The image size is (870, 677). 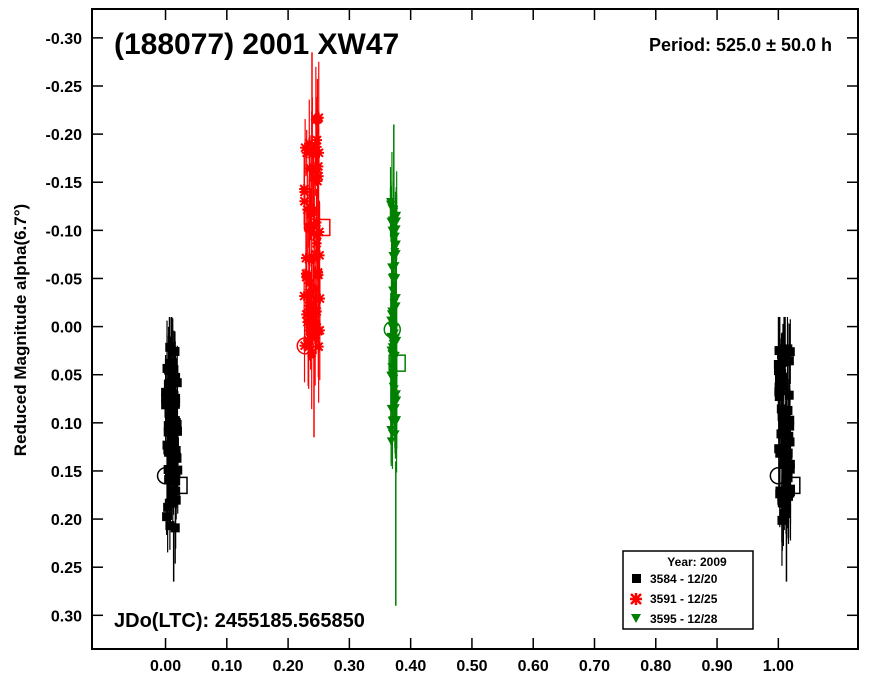 I want to click on x-tick-label: 0.70, so click(x=594, y=666).